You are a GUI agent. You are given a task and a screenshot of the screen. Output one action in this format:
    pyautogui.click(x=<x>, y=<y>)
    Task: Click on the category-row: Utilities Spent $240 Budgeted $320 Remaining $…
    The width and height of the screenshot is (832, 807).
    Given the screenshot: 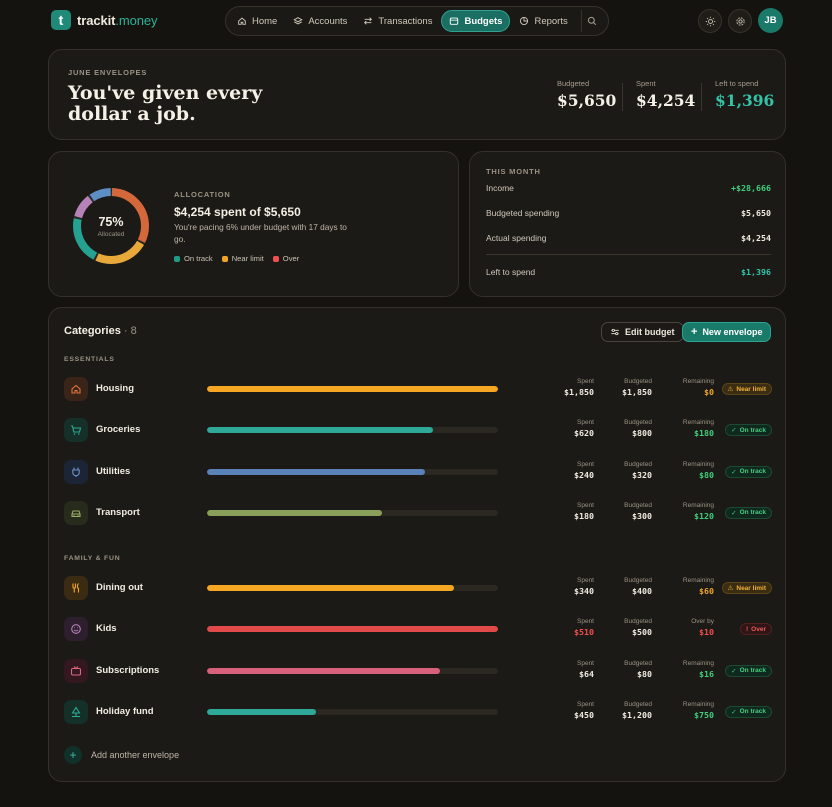 What is the action you would take?
    pyautogui.click(x=418, y=472)
    